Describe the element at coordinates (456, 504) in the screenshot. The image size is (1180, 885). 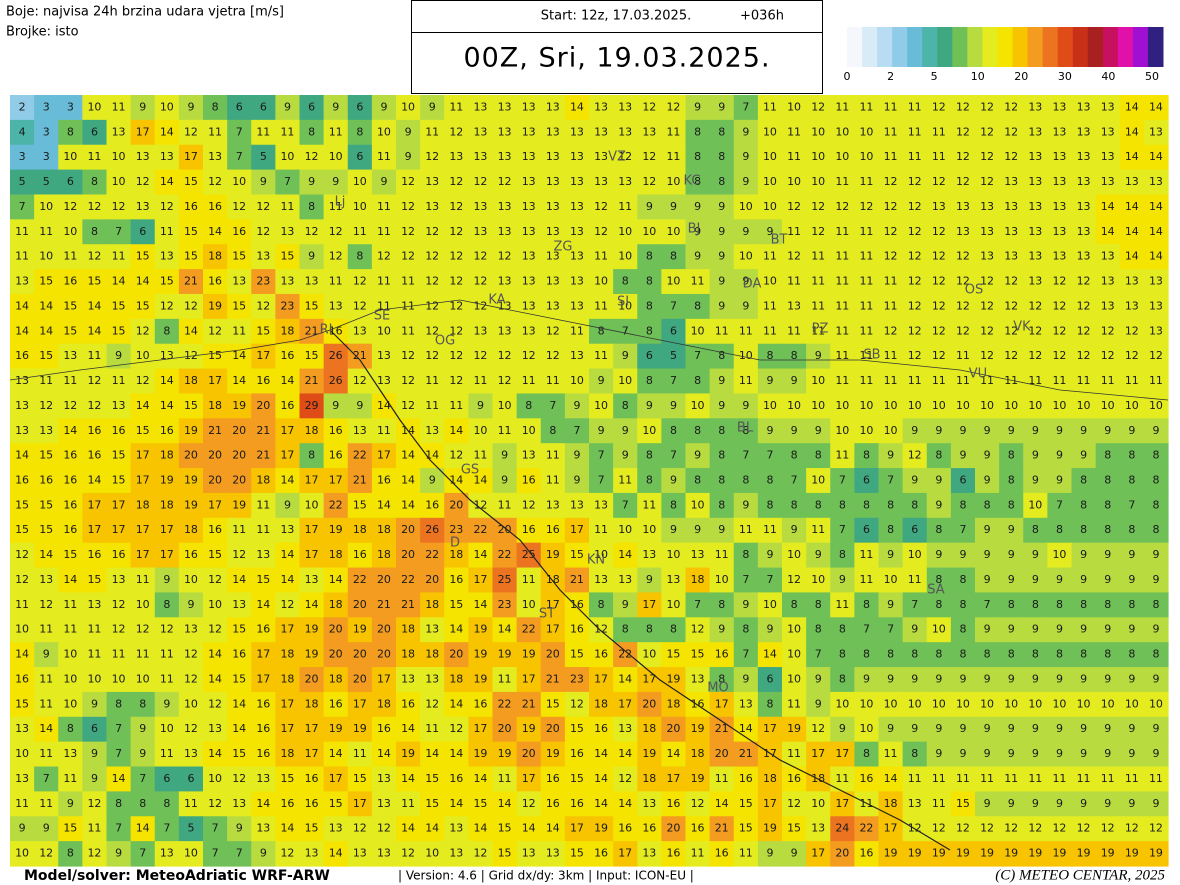
I see `grid-value: 20` at that location.